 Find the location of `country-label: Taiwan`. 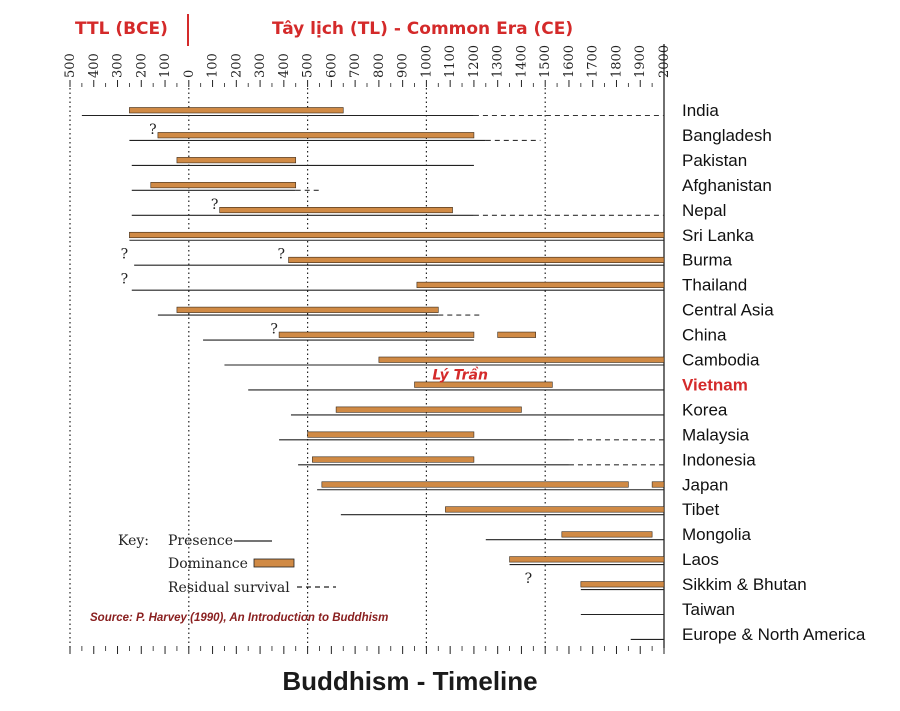

country-label: Taiwan is located at coordinates (708, 609).